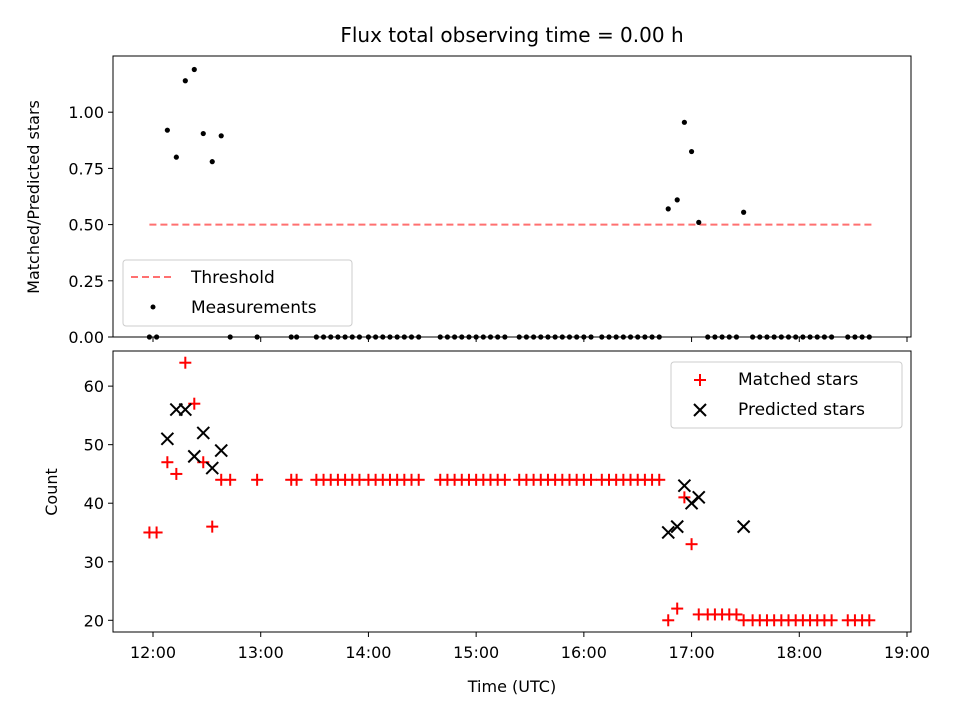 This screenshot has width=960, height=720. What do you see at coordinates (86, 112) in the screenshot?
I see `top-y-tick-label: 1.00` at bounding box center [86, 112].